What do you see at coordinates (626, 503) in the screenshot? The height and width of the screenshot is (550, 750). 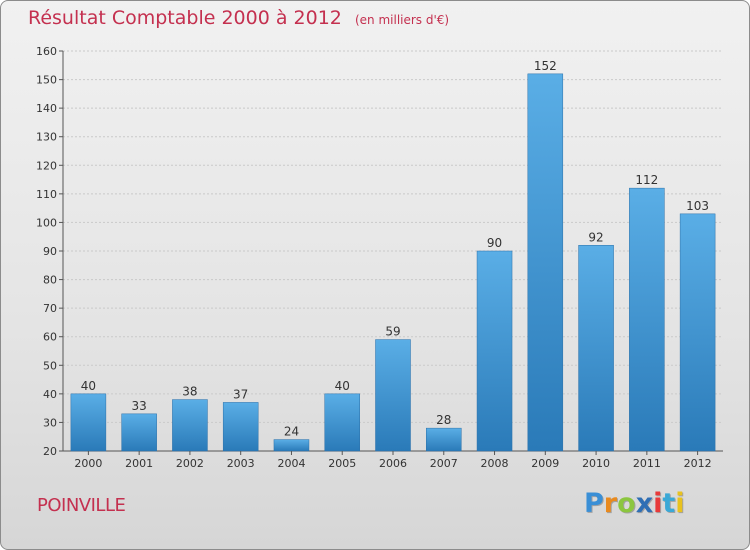 I see `logo-letter: o` at bounding box center [626, 503].